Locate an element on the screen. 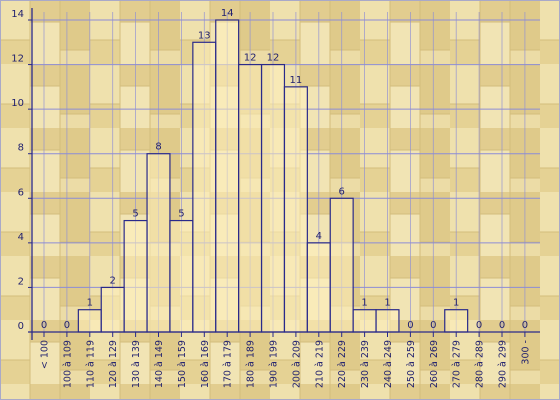 Image resolution: width=560 pixels, height=400 pixels. x-tick-label: 220 à 229 is located at coordinates (342, 364).